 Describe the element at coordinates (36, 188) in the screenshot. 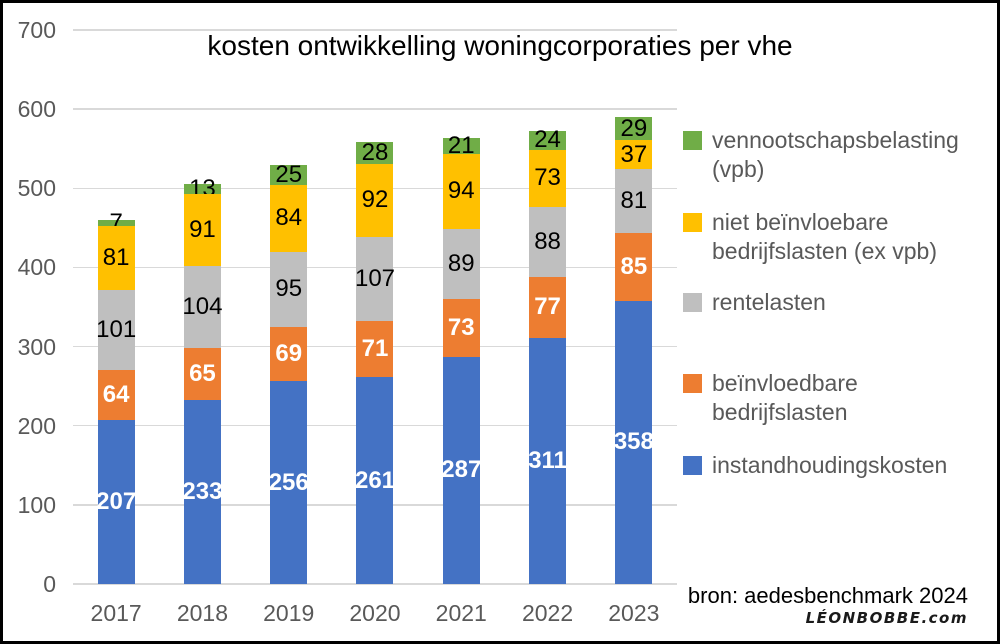

I see `y-axis-tick-label: 500` at that location.